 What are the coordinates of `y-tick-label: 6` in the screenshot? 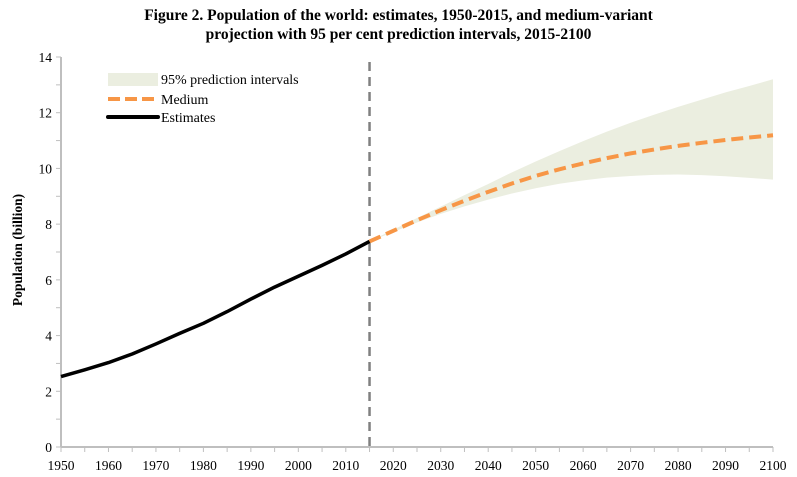 It's located at (48, 280).